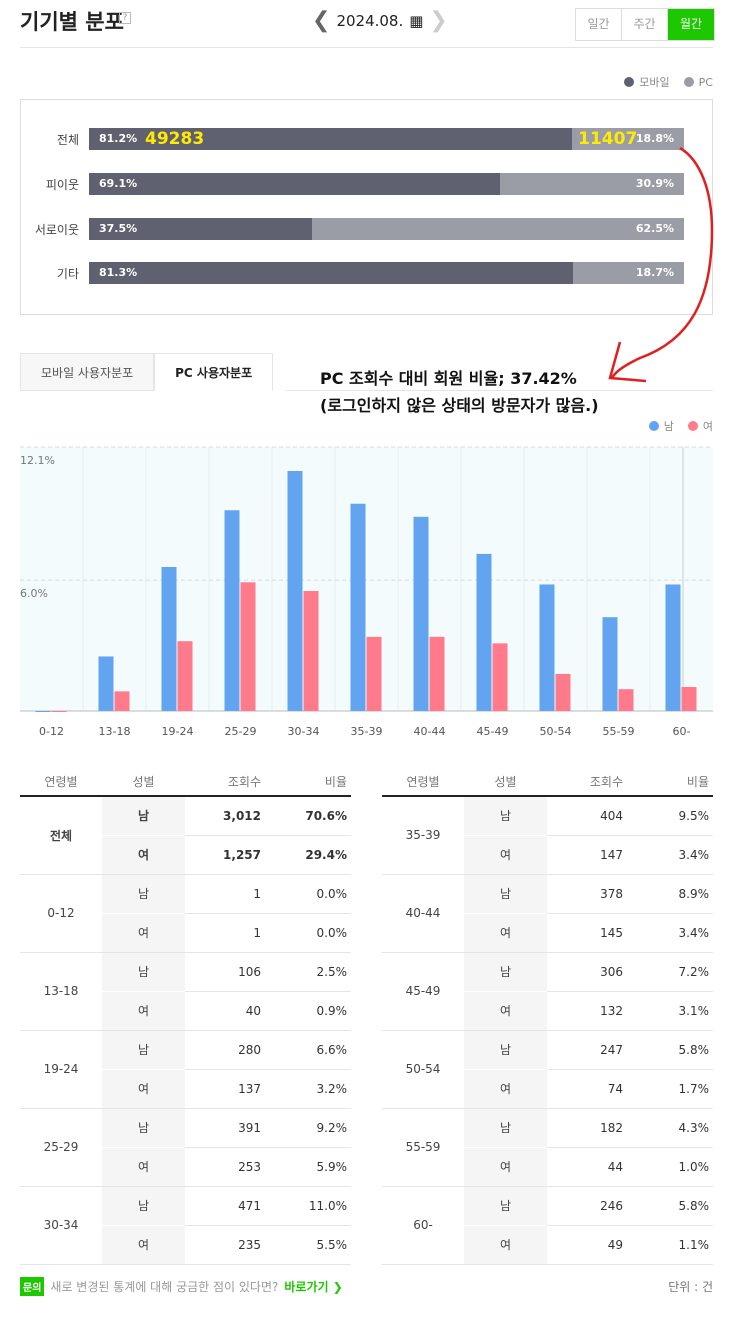 The width and height of the screenshot is (743, 1325). What do you see at coordinates (62, 185) in the screenshot?
I see `device-row-label: 피이웃` at bounding box center [62, 185].